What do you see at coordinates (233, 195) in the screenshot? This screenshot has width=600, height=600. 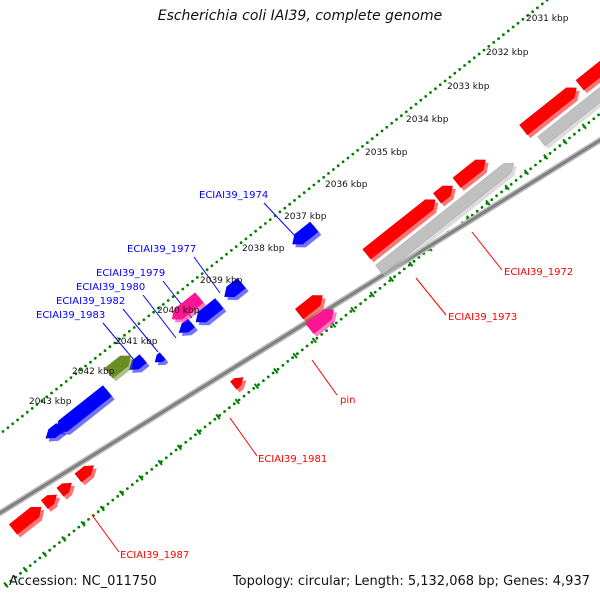 I see `gene-label: ECIAI39_1974` at bounding box center [233, 195].